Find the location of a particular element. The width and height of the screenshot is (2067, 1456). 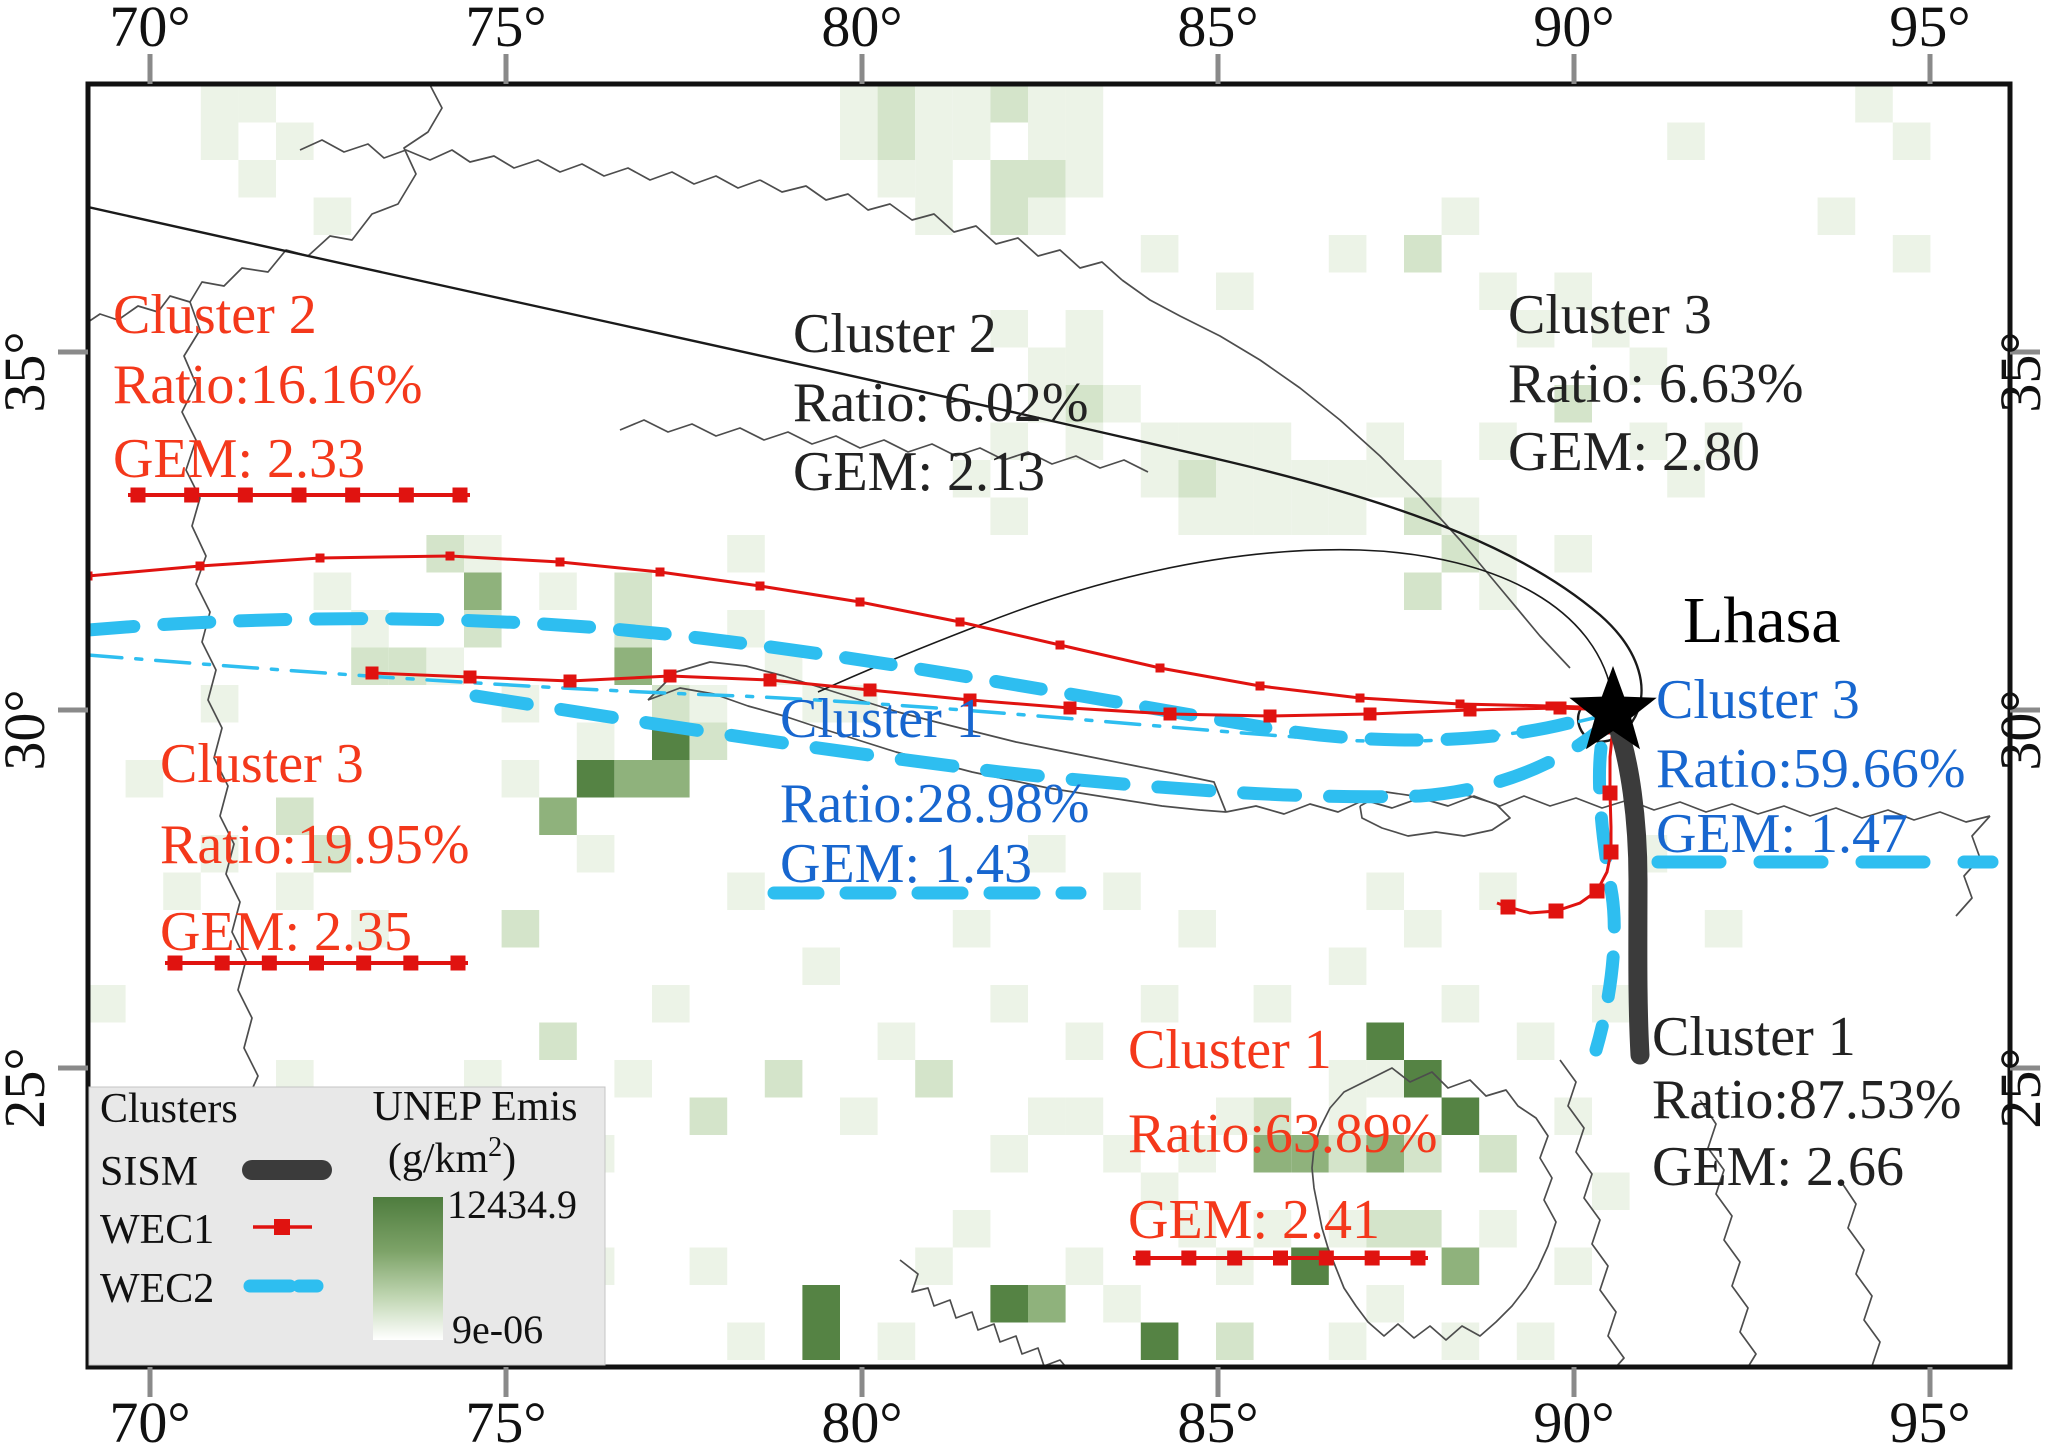

legend-panel is located at coordinates (347, 1226).